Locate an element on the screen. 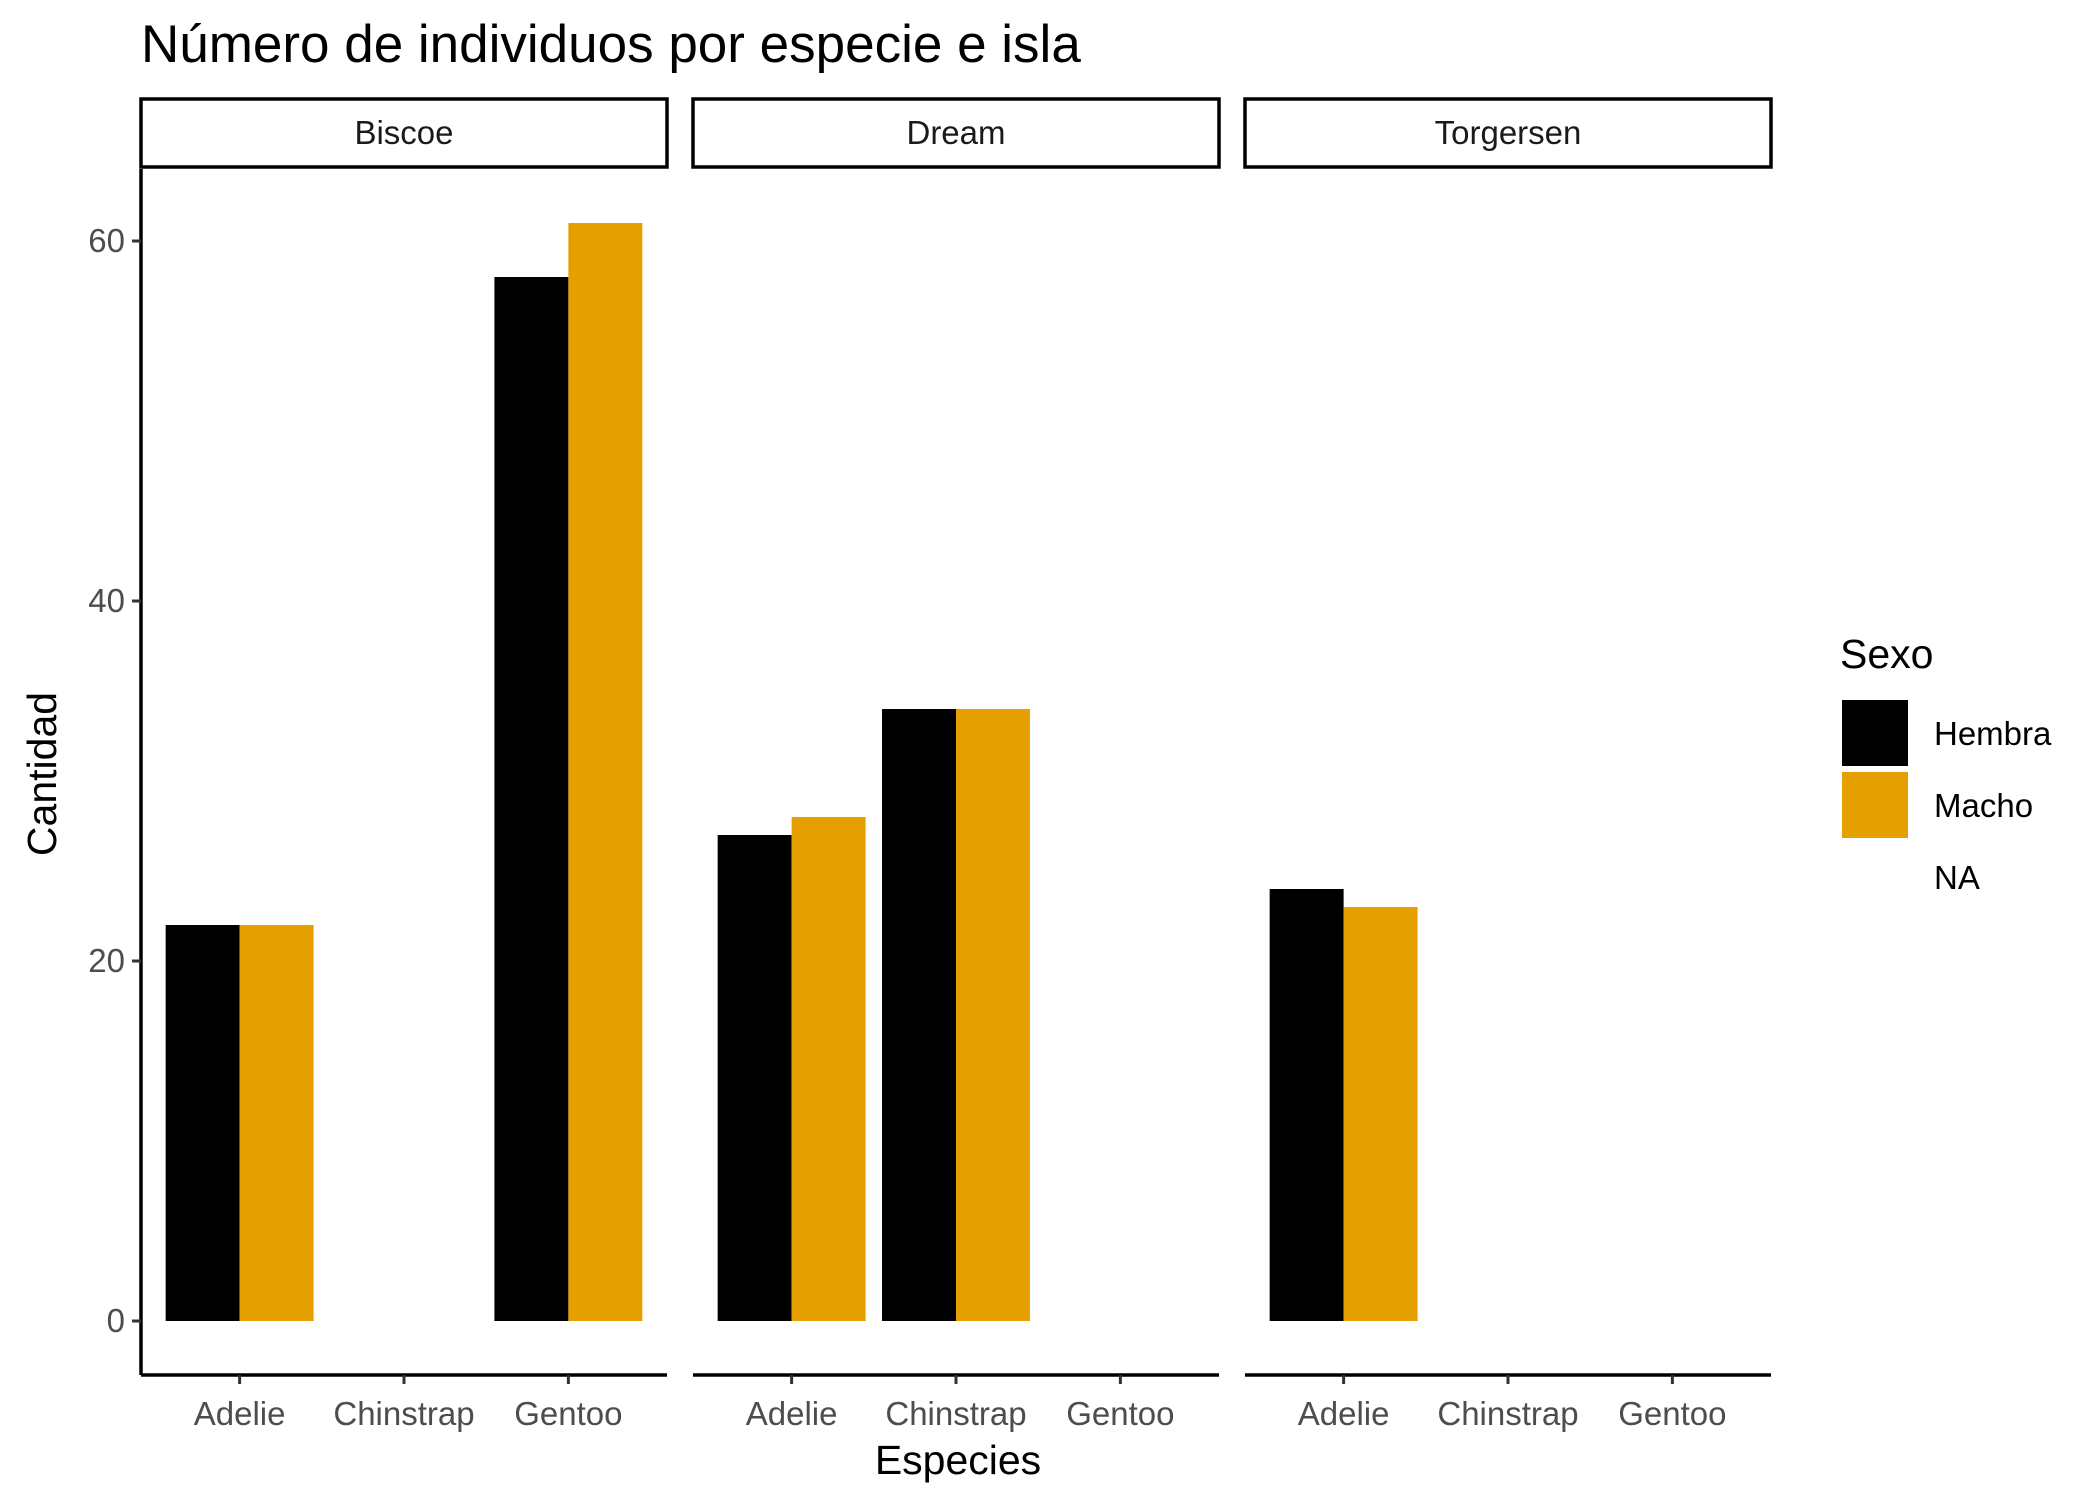 The image size is (2100, 1505). legend-label-hembra: Hembra is located at coordinates (1993, 733).